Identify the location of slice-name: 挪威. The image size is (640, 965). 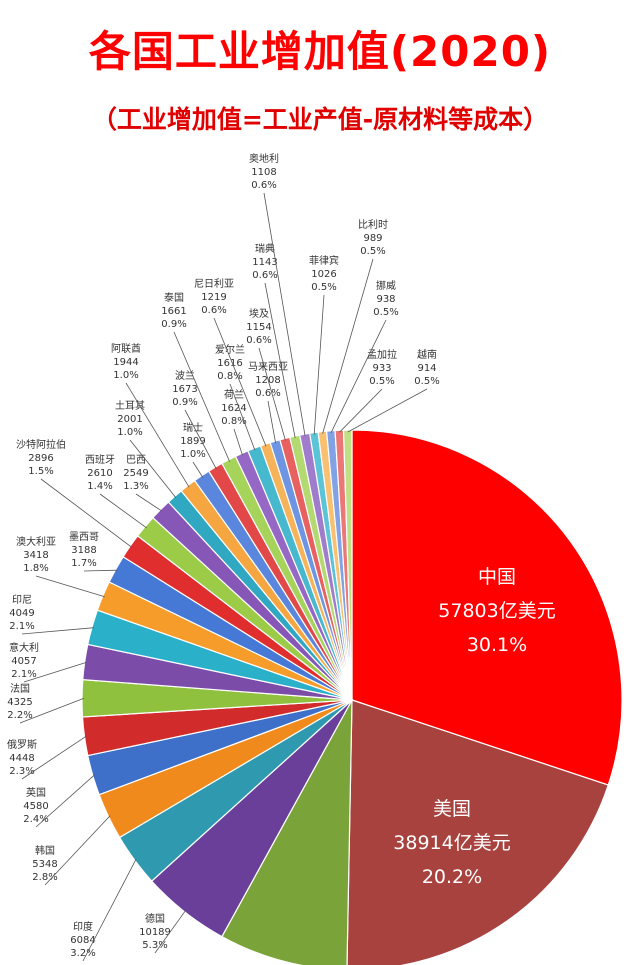
(386, 285).